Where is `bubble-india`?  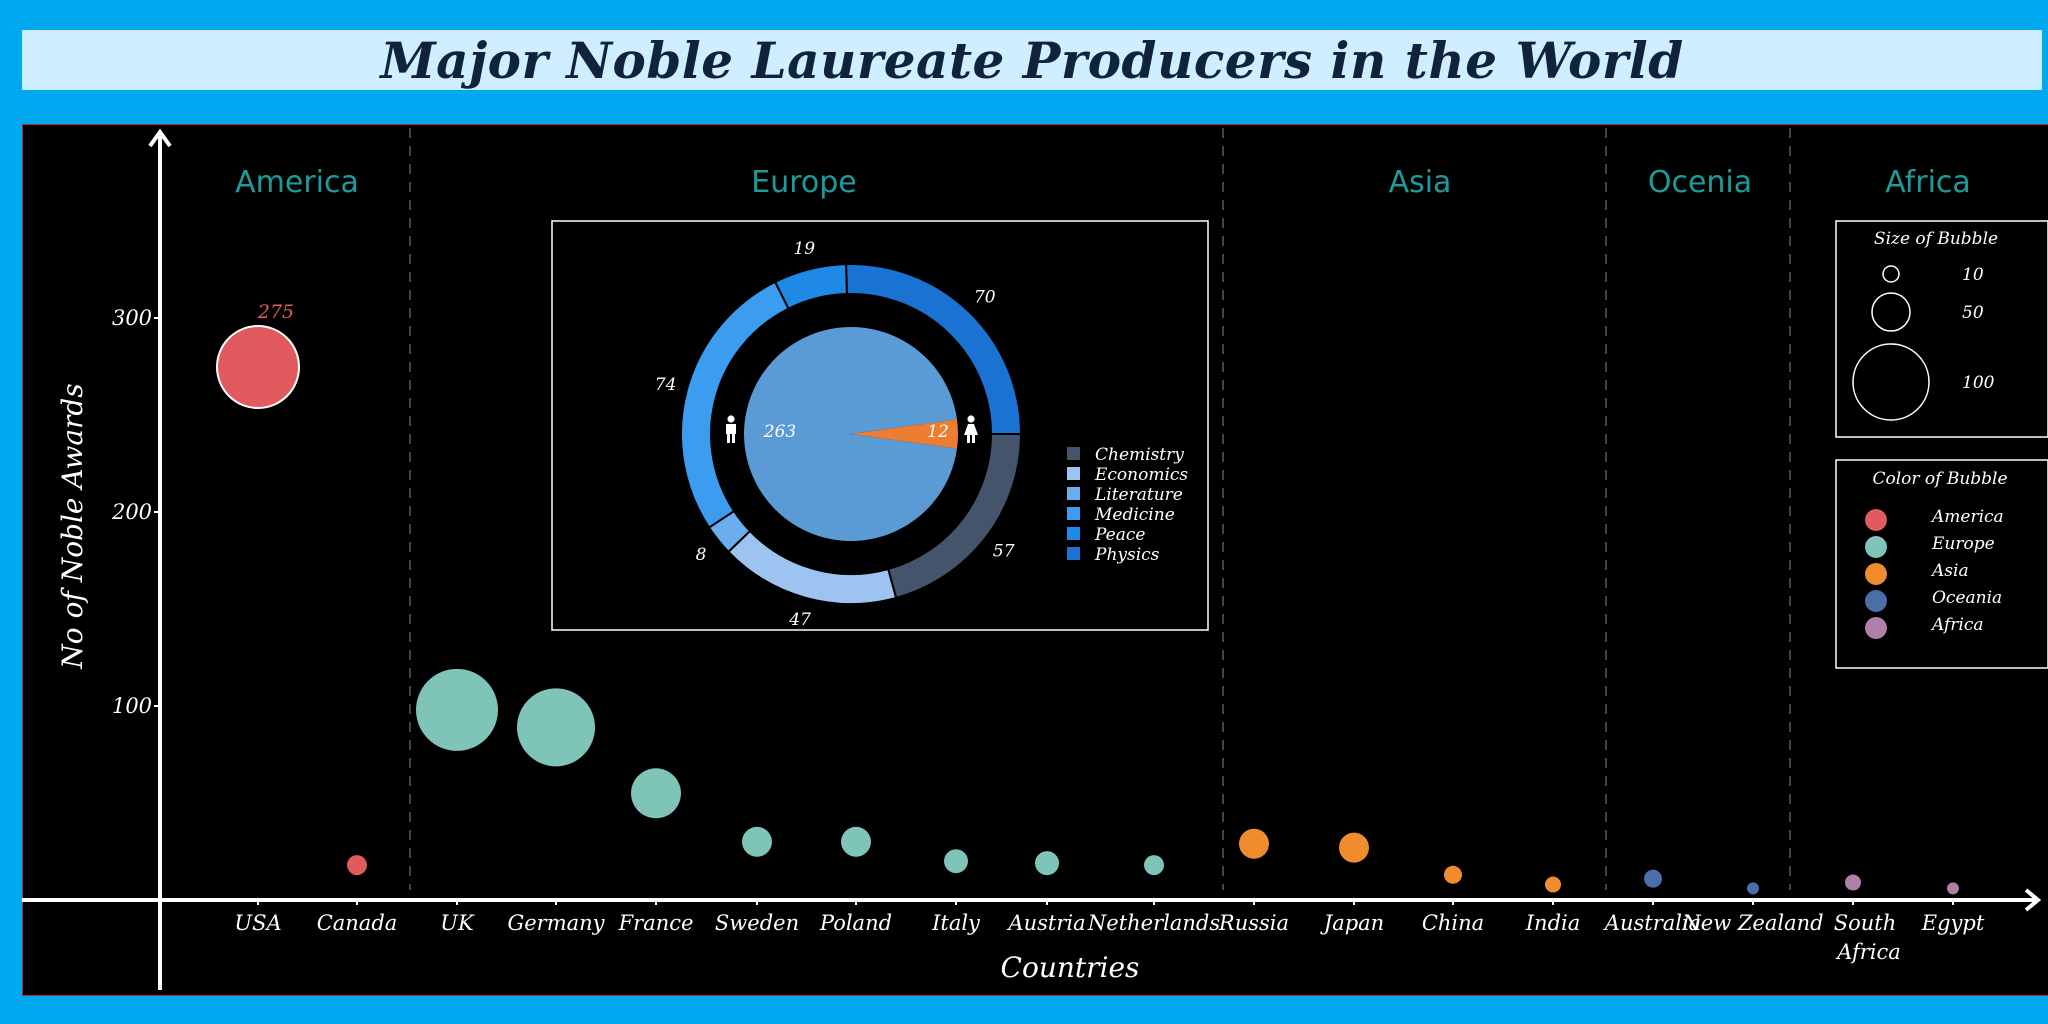 bubble-india is located at coordinates (1553, 884).